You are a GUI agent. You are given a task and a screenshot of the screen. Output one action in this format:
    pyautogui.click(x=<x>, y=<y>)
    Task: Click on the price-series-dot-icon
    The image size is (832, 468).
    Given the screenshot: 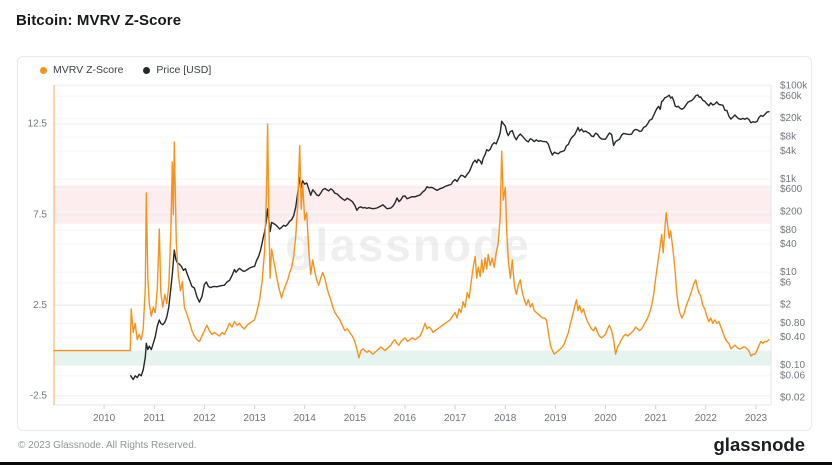 What is the action you would take?
    pyautogui.click(x=147, y=70)
    